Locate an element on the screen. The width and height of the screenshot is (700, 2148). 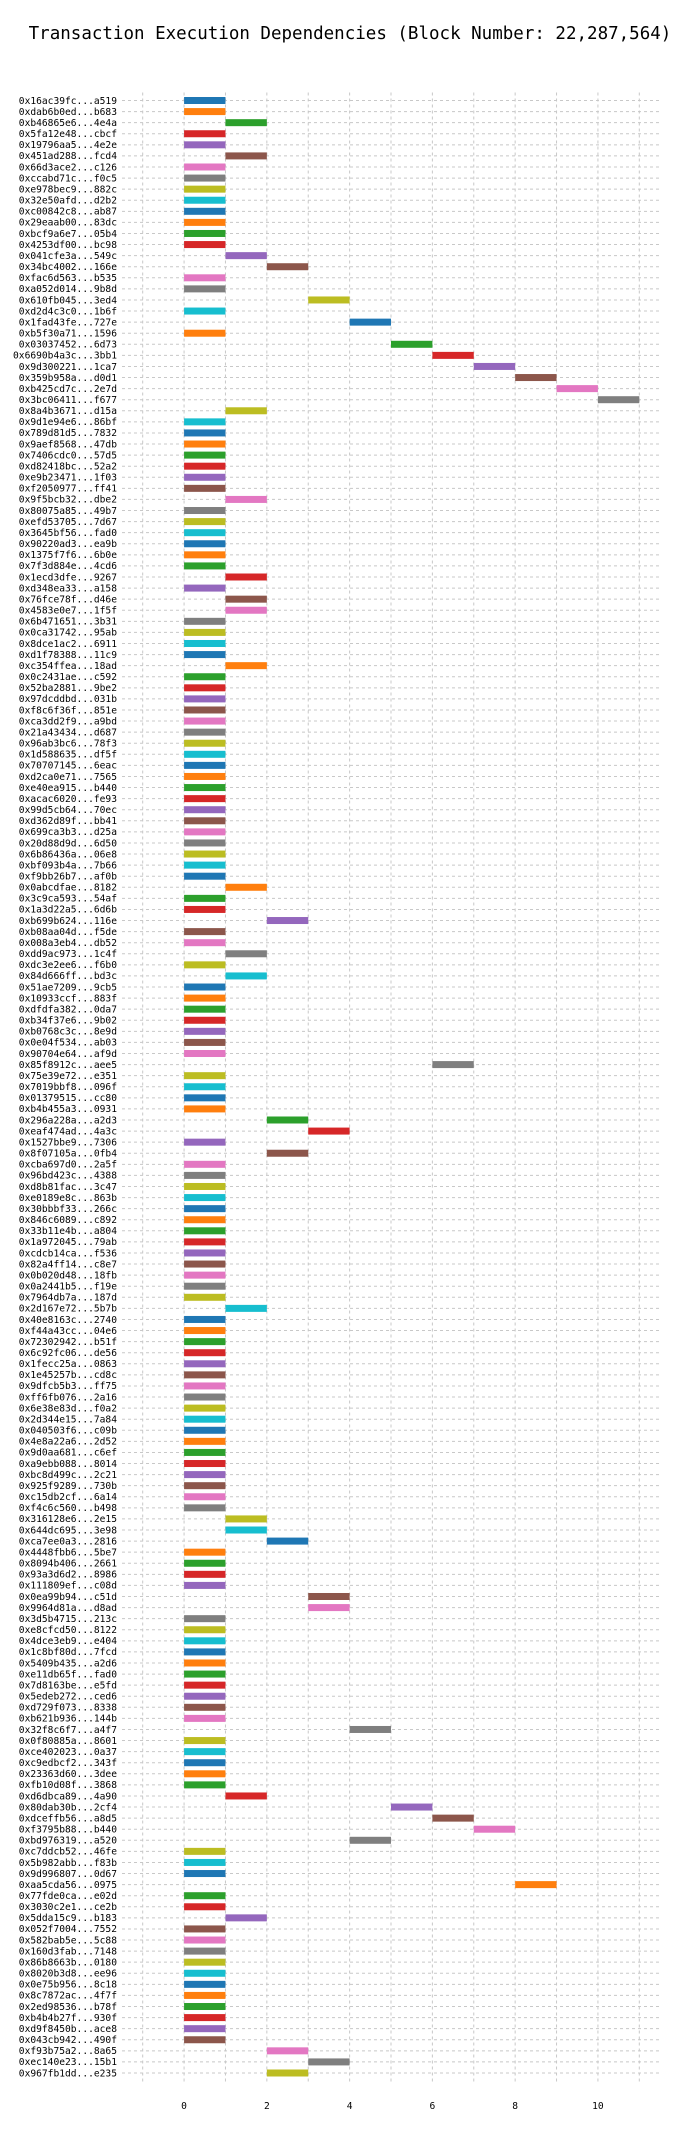
transaction-label: 0x0e04f534...ab03 is located at coordinates (68, 1043).